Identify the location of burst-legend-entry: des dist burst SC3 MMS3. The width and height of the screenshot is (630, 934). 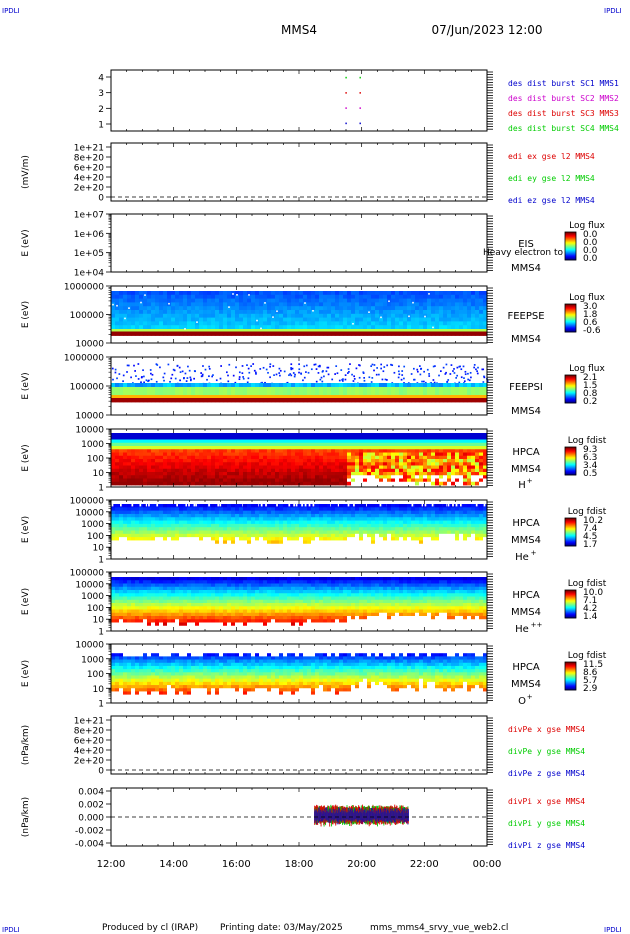
(563, 113).